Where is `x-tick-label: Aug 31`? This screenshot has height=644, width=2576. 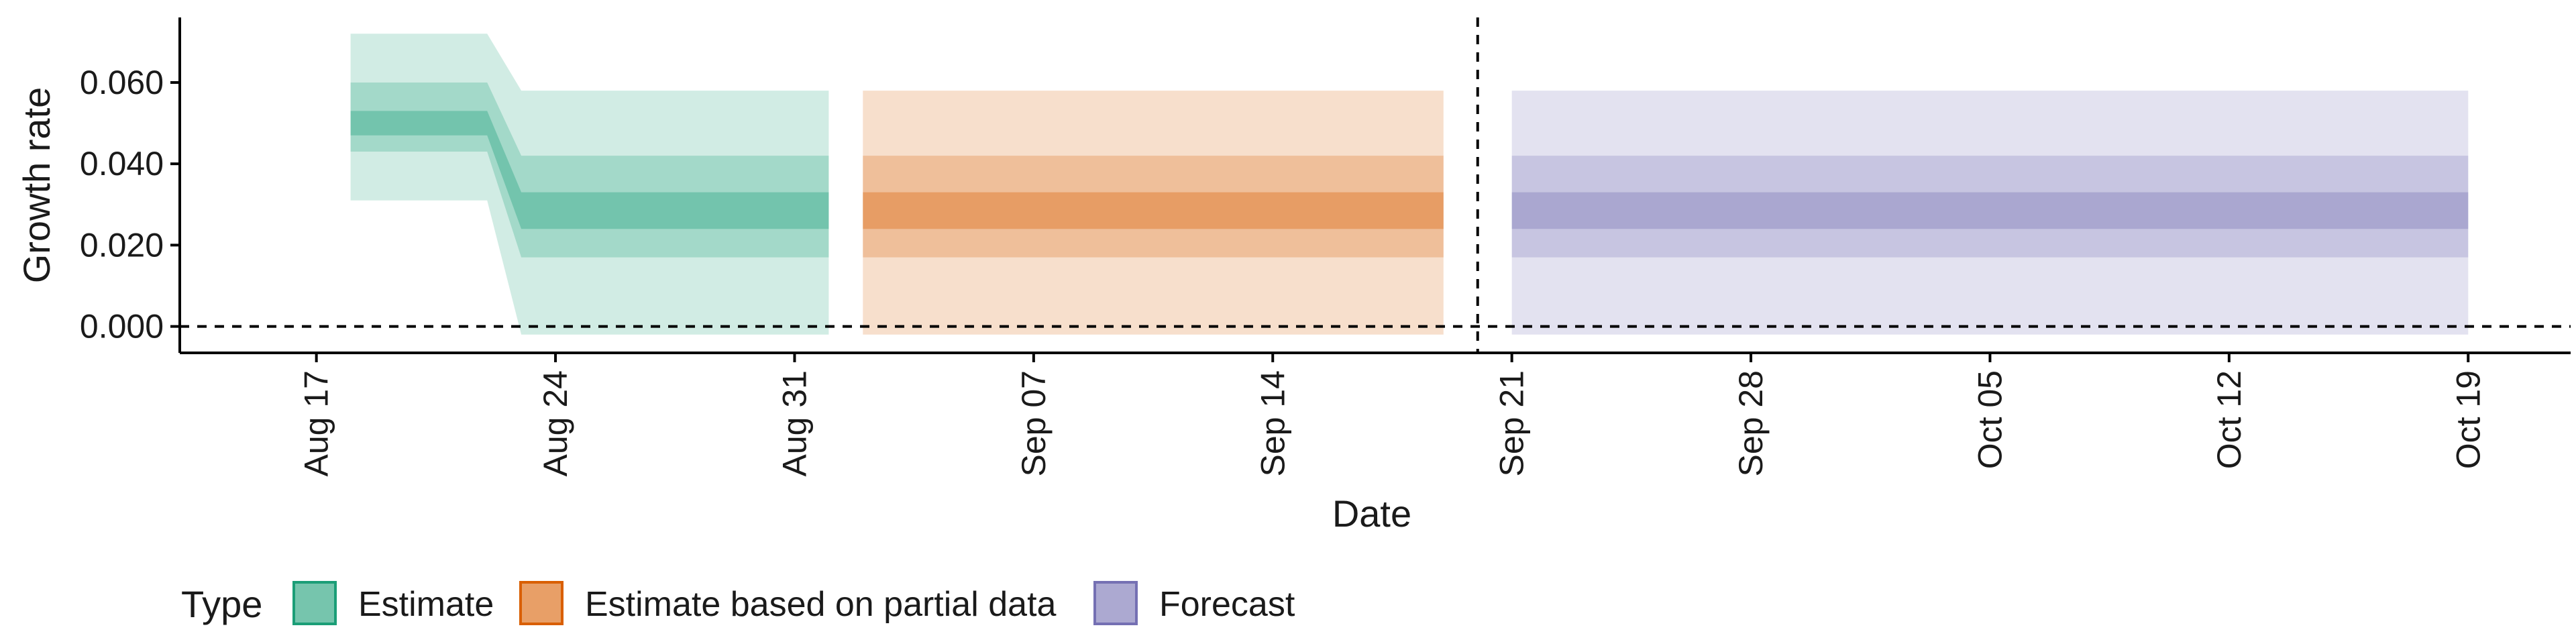 x-tick-label: Aug 31 is located at coordinates (795, 423).